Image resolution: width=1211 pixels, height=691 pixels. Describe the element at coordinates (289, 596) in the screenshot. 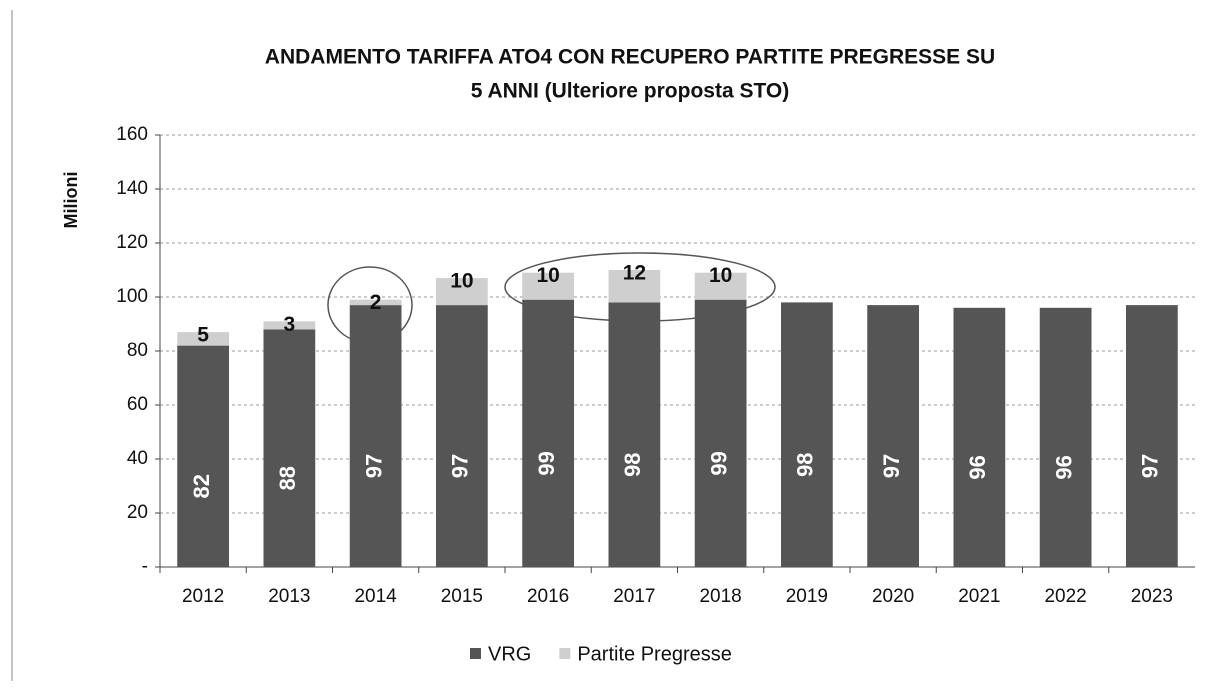

I see `x-tick-label: 2013` at that location.